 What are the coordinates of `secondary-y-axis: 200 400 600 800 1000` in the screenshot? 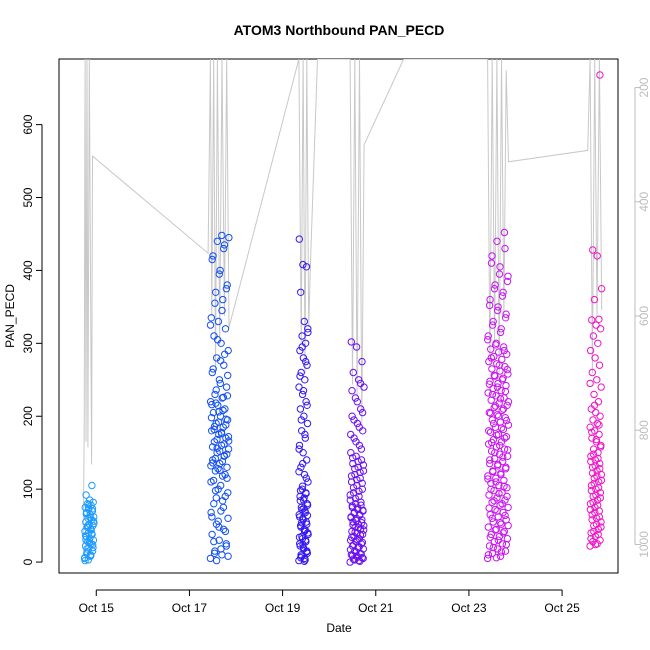 It's located at (642, 317).